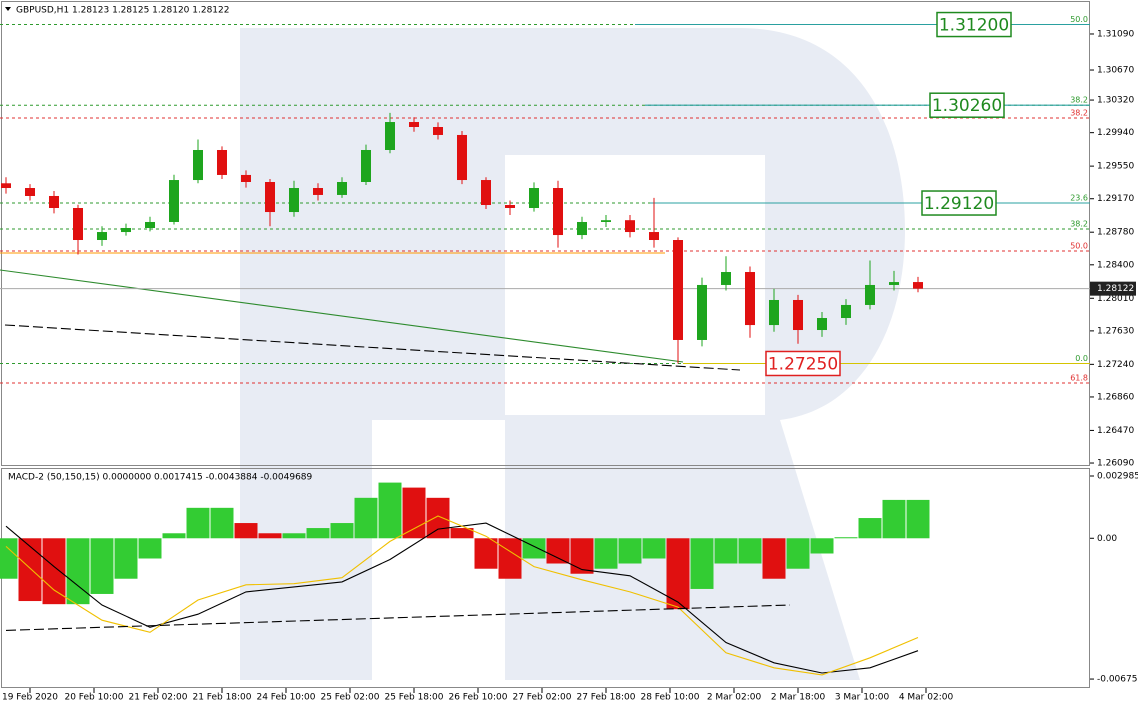  I want to click on y-tick-label: -0.006751, so click(1117, 680).